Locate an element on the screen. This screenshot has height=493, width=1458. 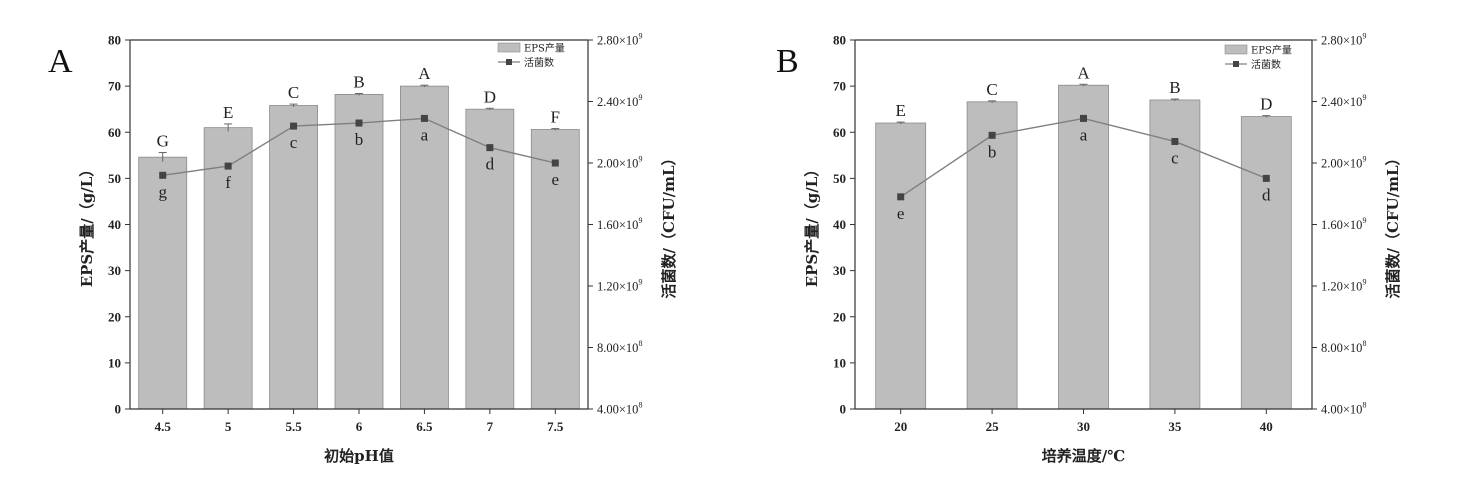
y2-tick-label: 2.00×10⁹ is located at coordinates (619, 163).